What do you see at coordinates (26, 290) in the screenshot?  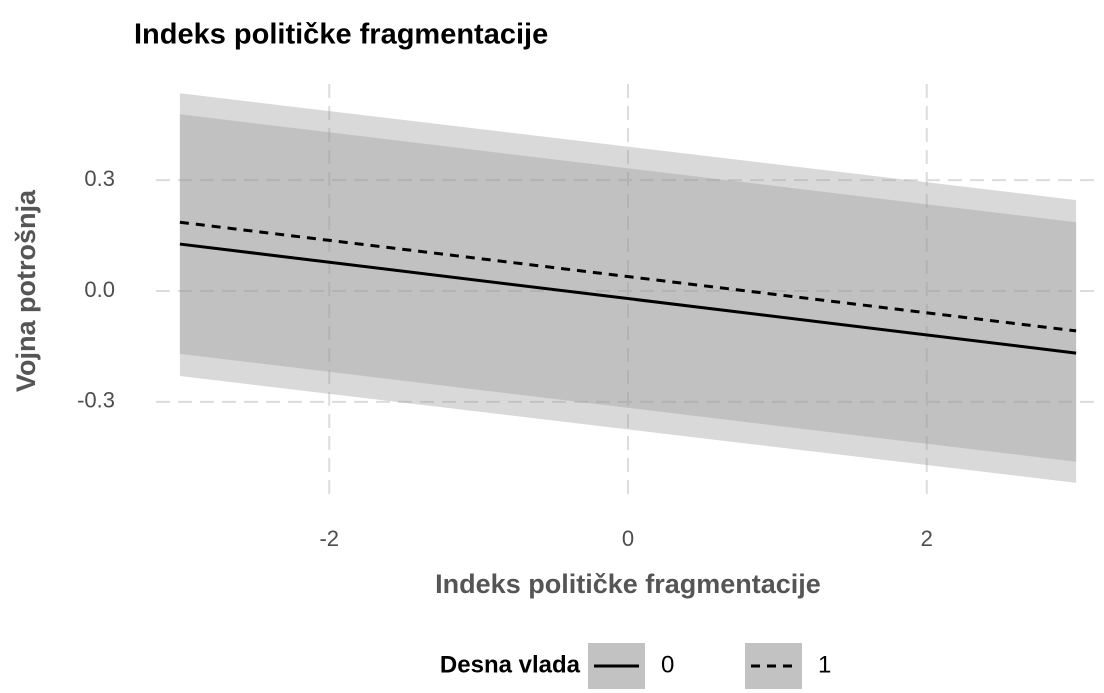 I see `y-axis-label: Vojna potrošnja` at bounding box center [26, 290].